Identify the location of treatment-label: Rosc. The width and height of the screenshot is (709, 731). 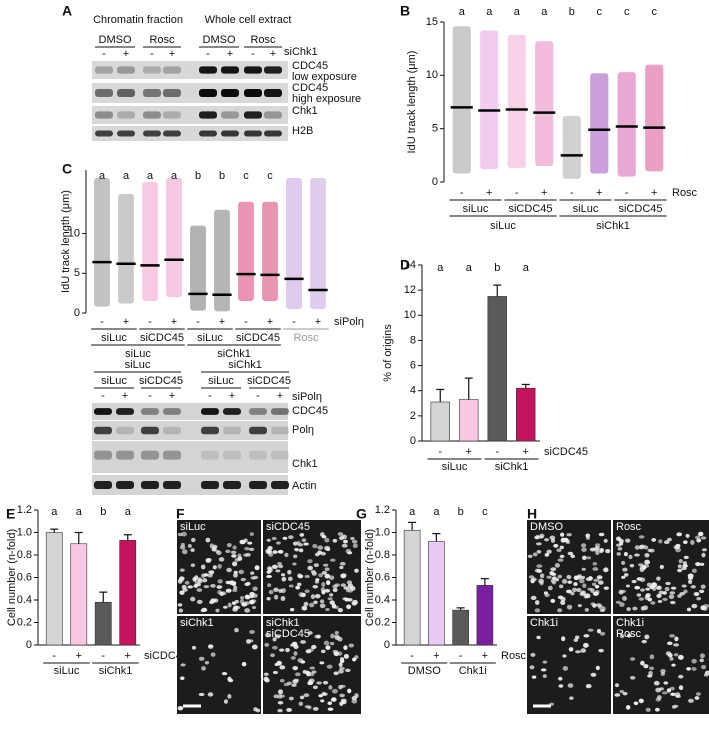
(162, 40).